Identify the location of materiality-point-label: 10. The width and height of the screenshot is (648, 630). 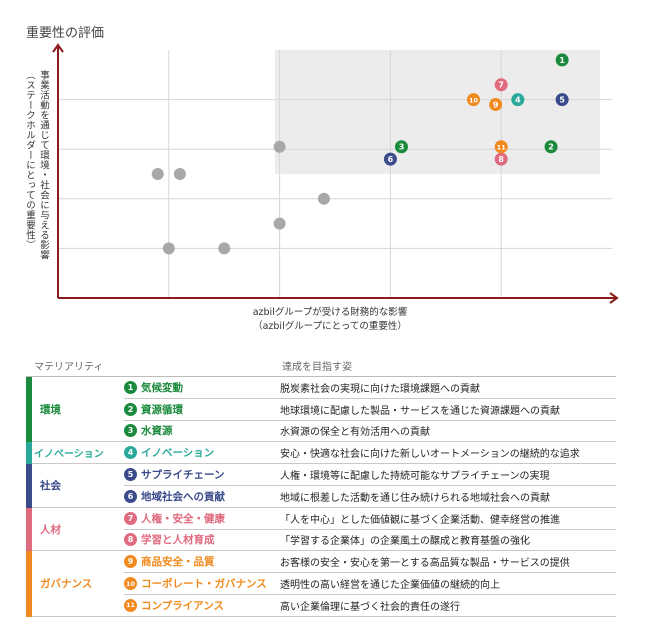
(474, 101).